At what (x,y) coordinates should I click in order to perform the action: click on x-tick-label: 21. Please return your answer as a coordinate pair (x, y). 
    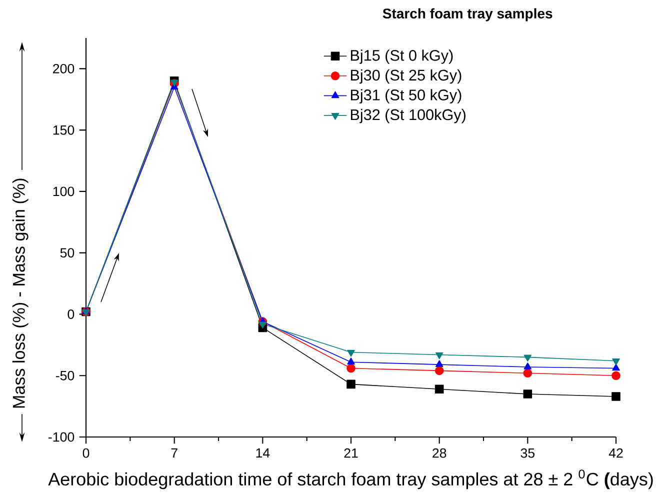
    Looking at the image, I should click on (351, 453).